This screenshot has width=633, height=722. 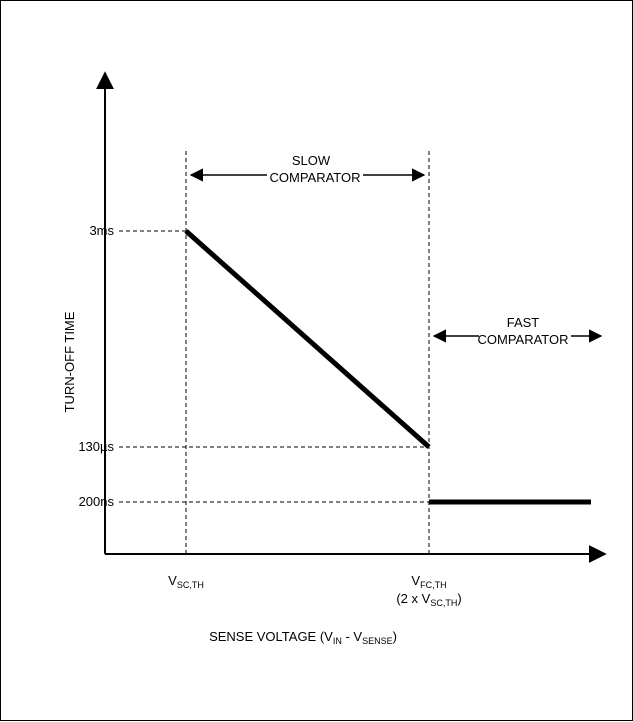 What do you see at coordinates (96, 446) in the screenshot?
I see `y-tick-130us: 130µs` at bounding box center [96, 446].